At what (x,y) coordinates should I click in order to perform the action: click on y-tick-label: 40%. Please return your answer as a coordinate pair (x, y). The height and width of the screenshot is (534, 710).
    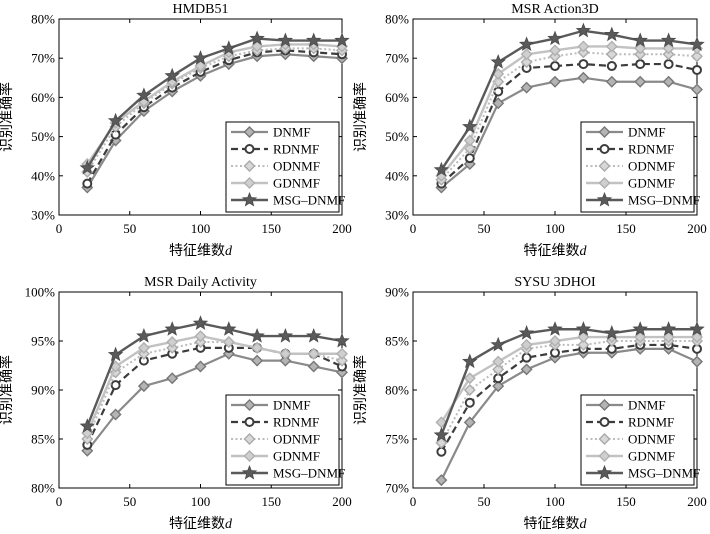
    Looking at the image, I should click on (397, 175).